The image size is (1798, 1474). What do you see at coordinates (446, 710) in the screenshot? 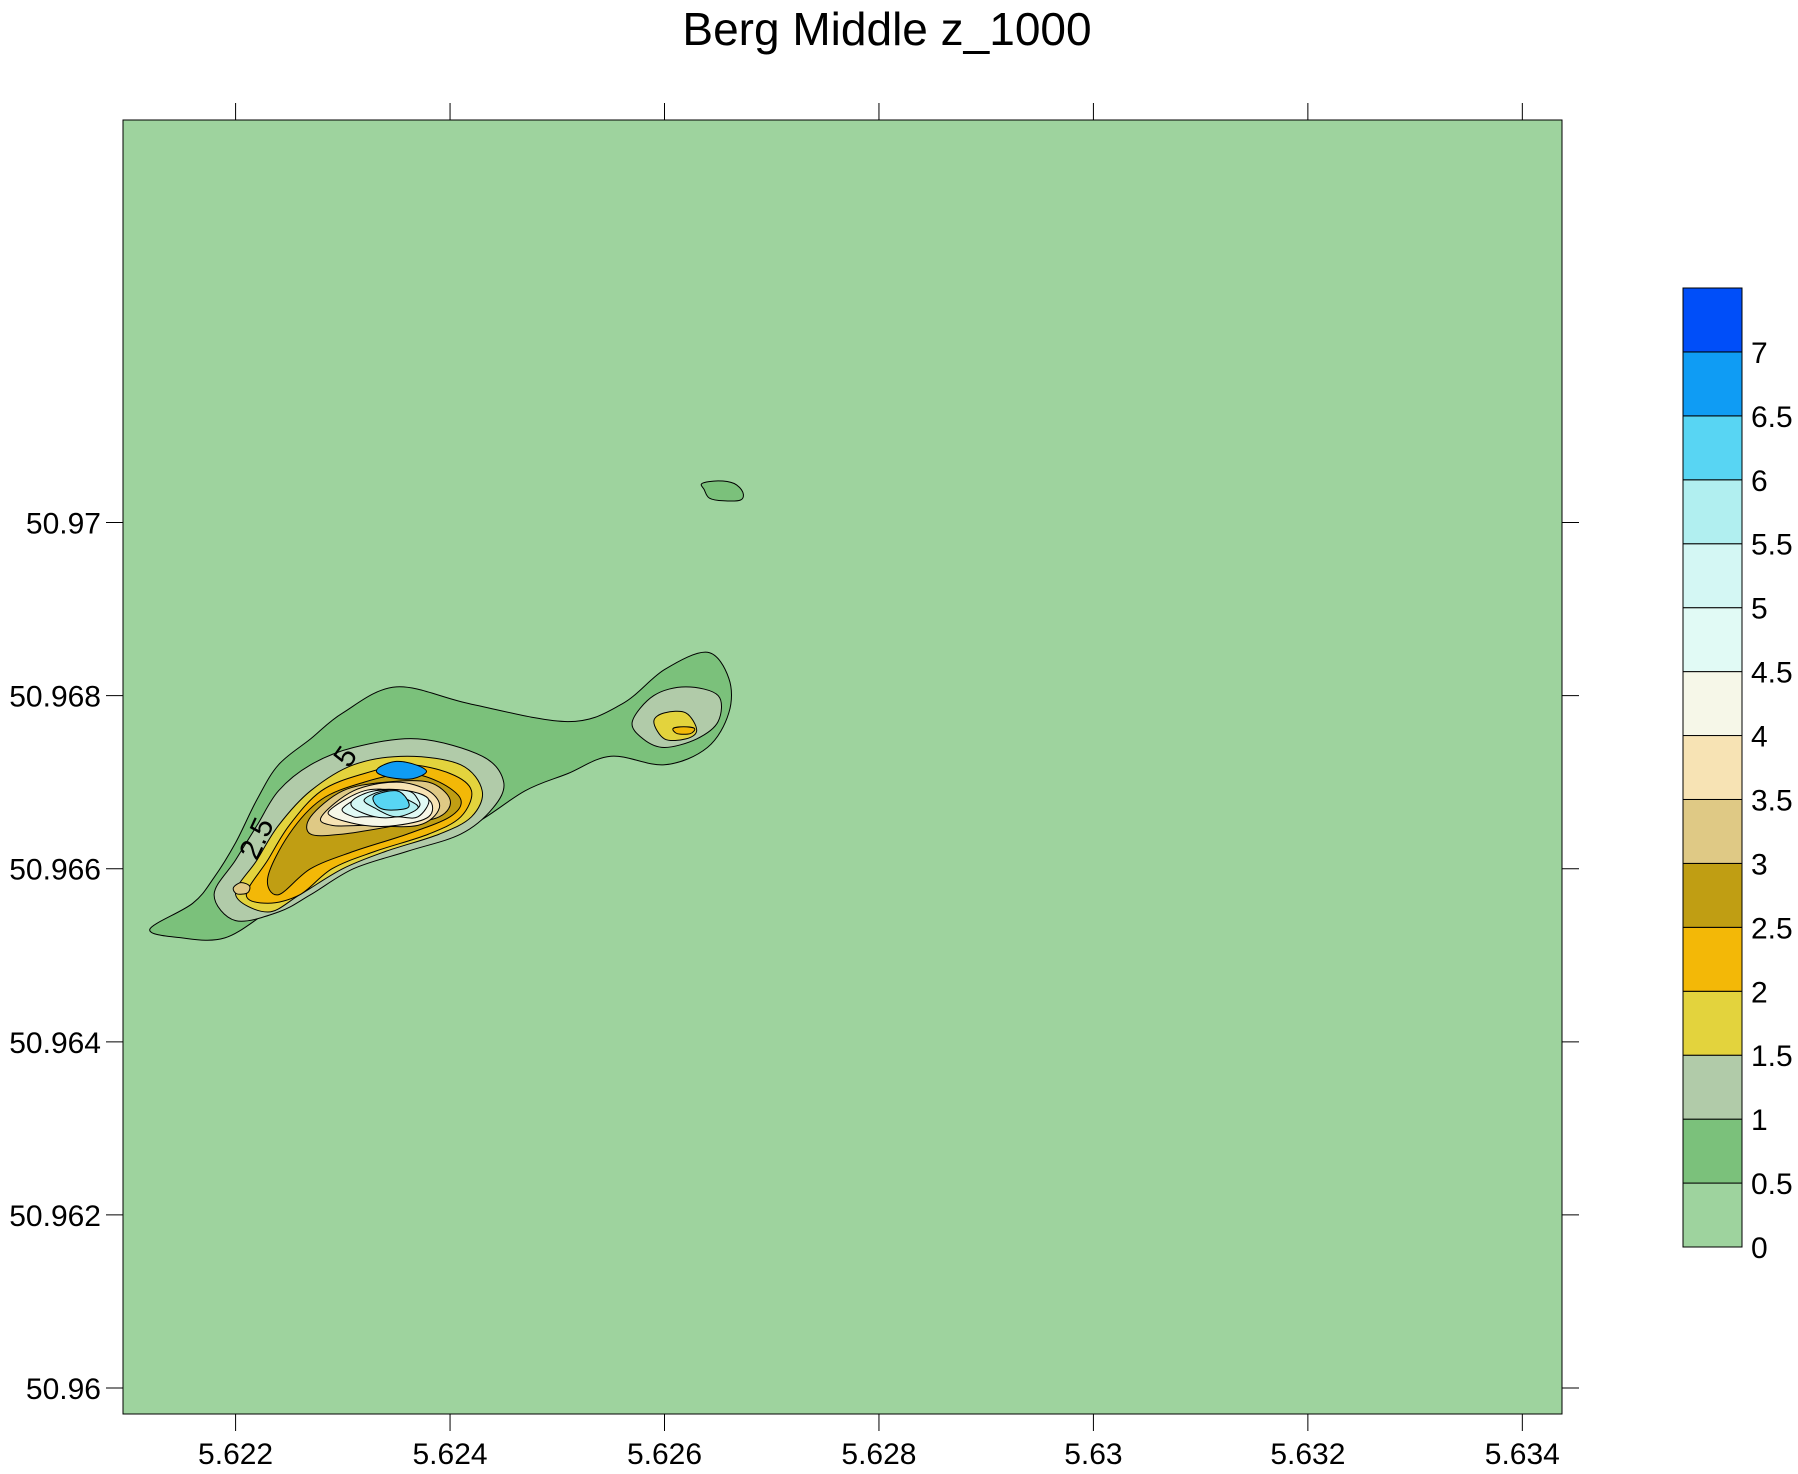
I see `contour-fills` at bounding box center [446, 710].